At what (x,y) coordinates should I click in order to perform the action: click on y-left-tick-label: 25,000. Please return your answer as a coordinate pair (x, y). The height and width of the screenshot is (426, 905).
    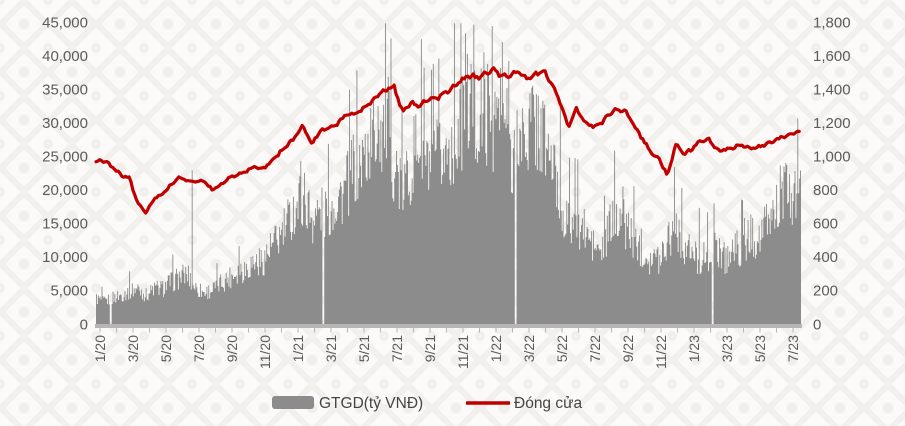
    Looking at the image, I should click on (65, 156).